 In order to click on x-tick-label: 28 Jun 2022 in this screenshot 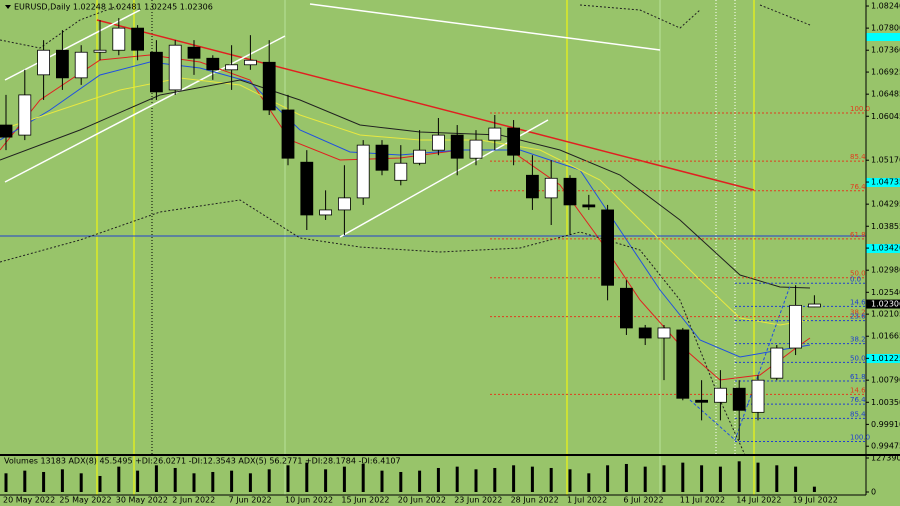, I will do `click(535, 500)`.